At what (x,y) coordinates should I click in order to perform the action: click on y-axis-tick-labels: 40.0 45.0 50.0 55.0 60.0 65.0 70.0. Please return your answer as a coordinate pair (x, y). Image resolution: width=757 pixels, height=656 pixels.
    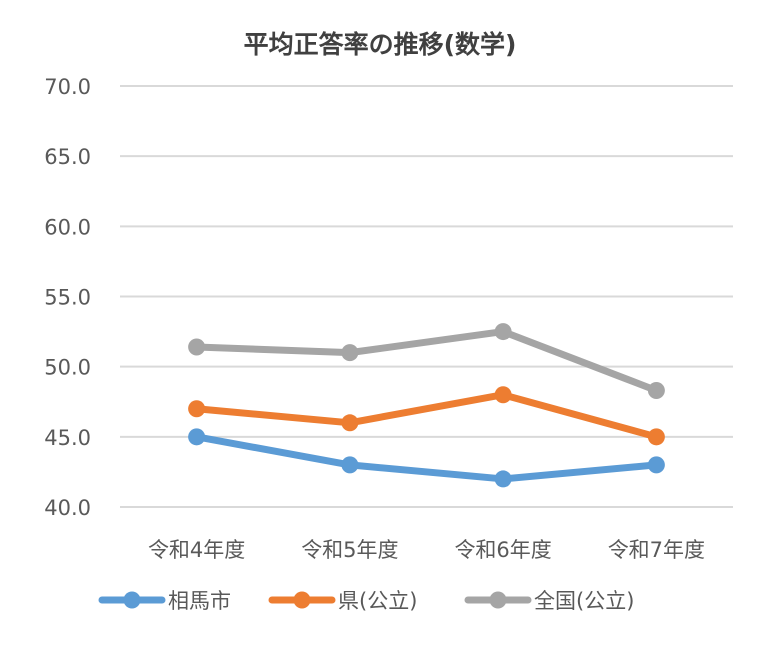
    Looking at the image, I should click on (67, 297).